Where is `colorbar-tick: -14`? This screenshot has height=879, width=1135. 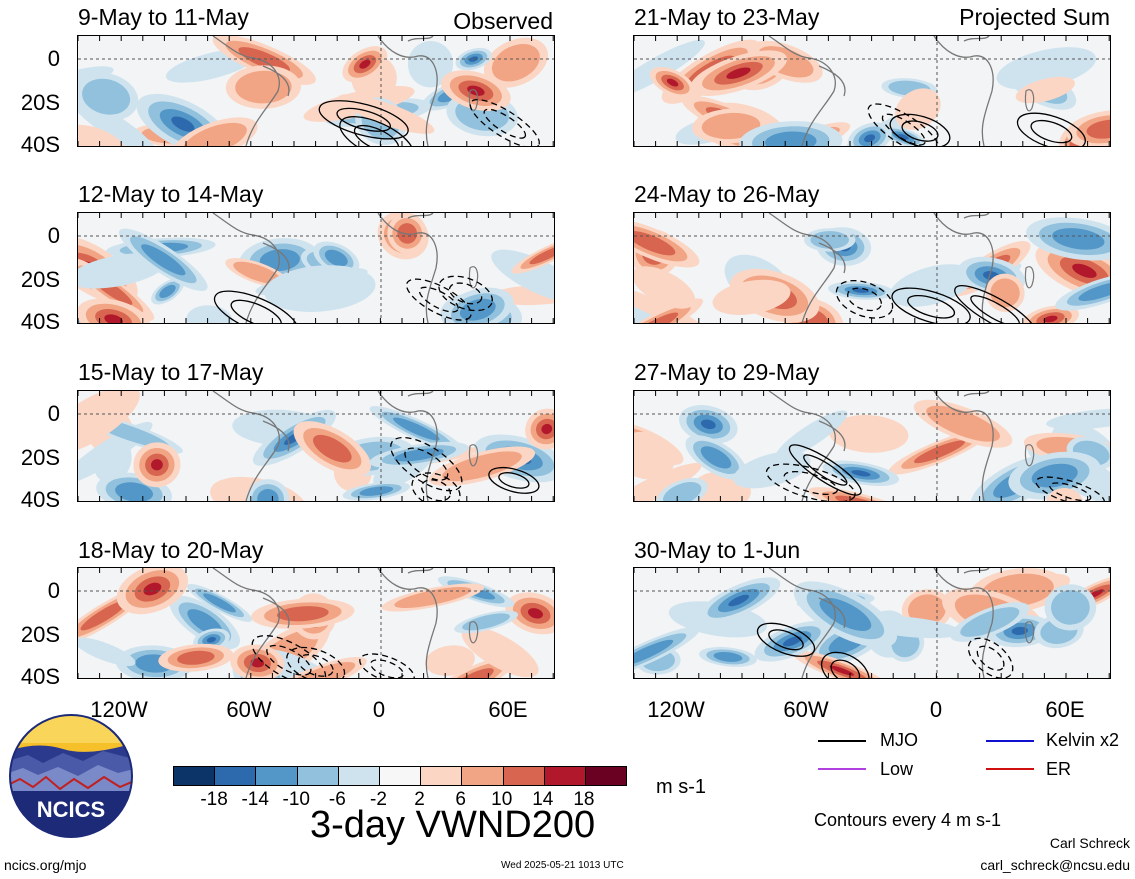
colorbar-tick: -14 is located at coordinates (255, 799).